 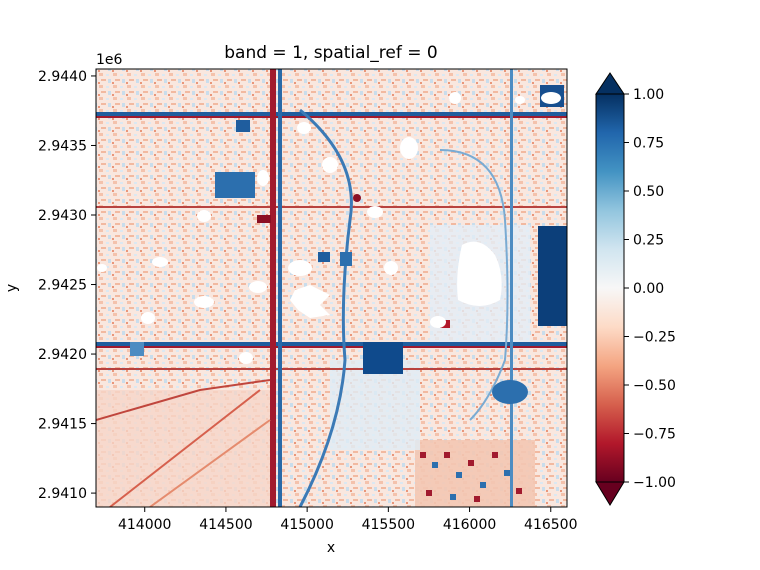 What do you see at coordinates (109, 60) in the screenshot?
I see `y-offset-label: 1e6` at bounding box center [109, 60].